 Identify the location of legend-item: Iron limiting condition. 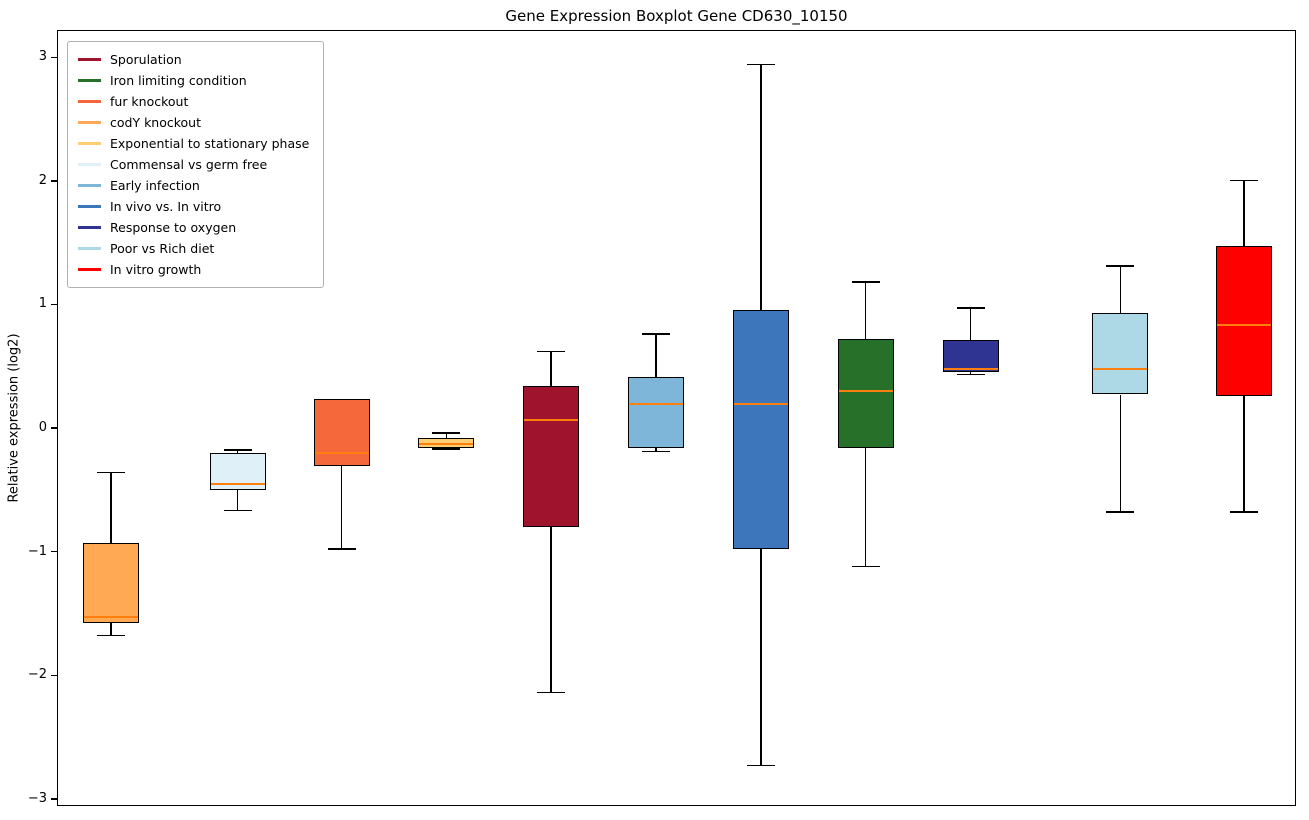
(193, 80).